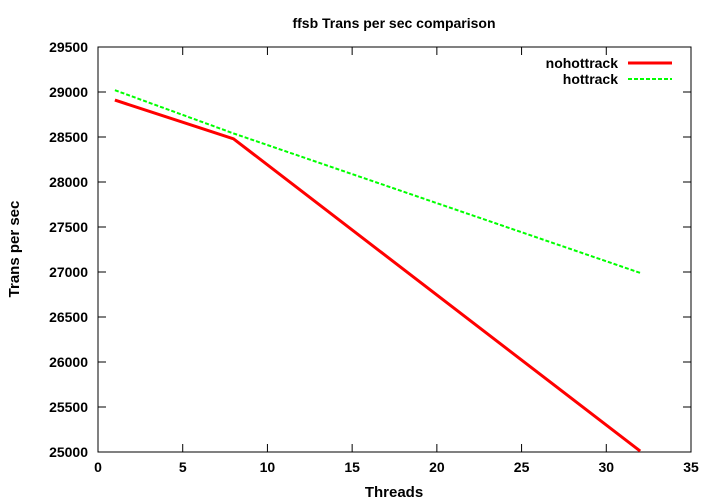  I want to click on y-tick-label: 26000, so click(68, 362).